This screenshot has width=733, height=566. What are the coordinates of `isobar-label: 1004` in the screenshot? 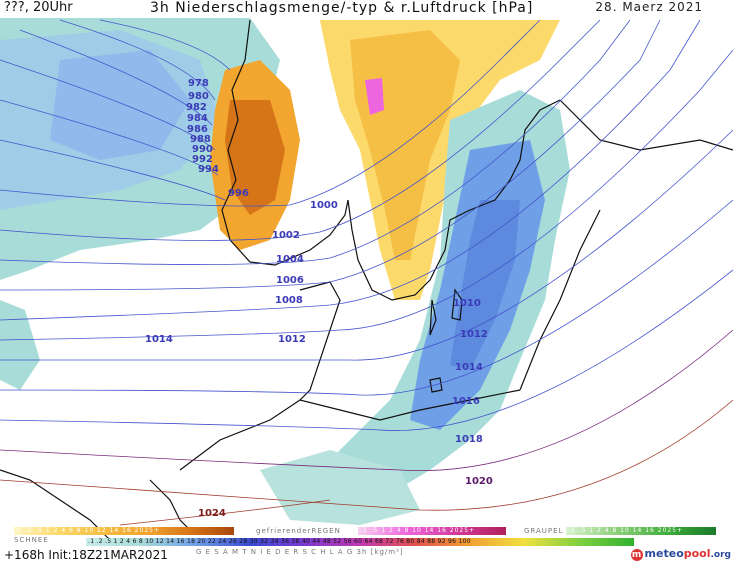 It's located at (290, 259).